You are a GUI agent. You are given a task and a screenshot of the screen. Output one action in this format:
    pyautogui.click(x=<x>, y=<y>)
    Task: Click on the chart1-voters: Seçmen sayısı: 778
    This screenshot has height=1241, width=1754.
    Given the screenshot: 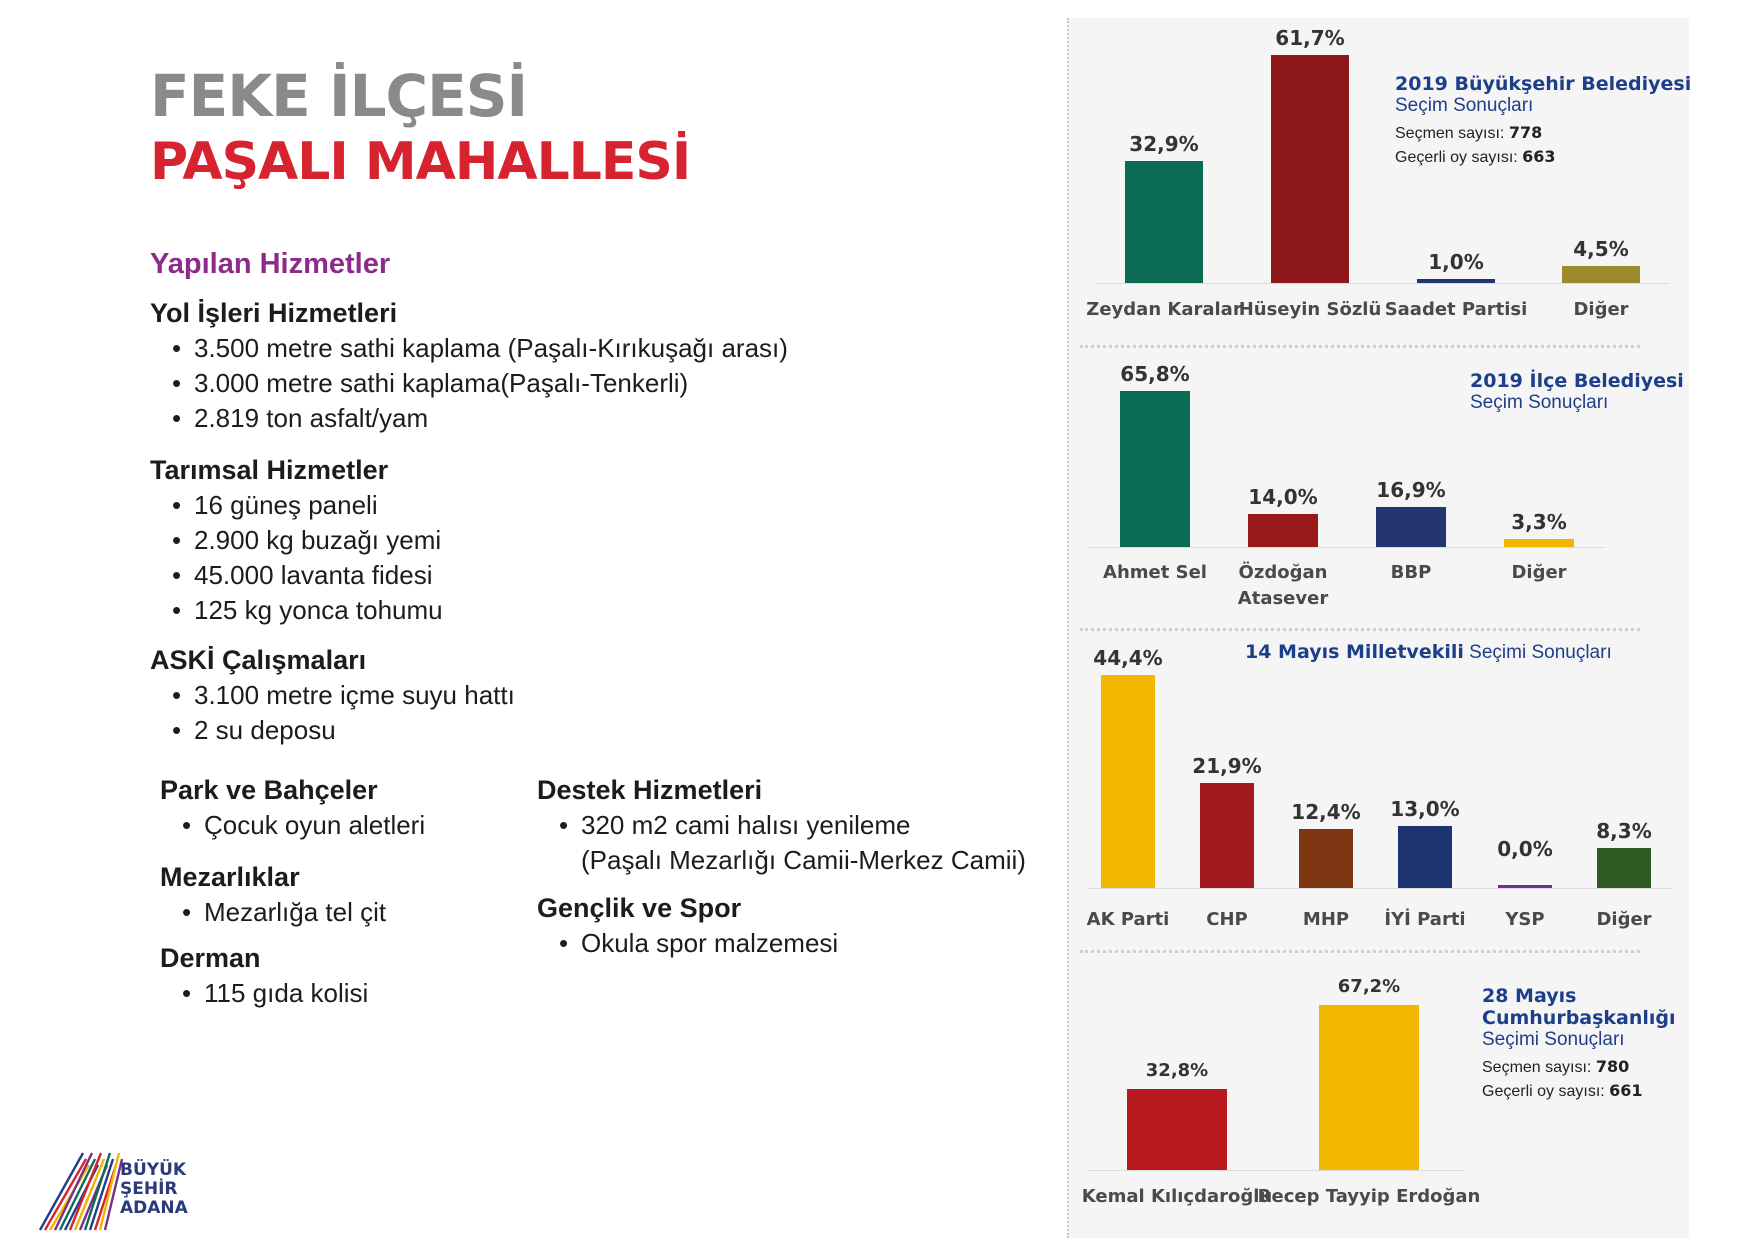 What is the action you would take?
    pyautogui.click(x=1469, y=132)
    